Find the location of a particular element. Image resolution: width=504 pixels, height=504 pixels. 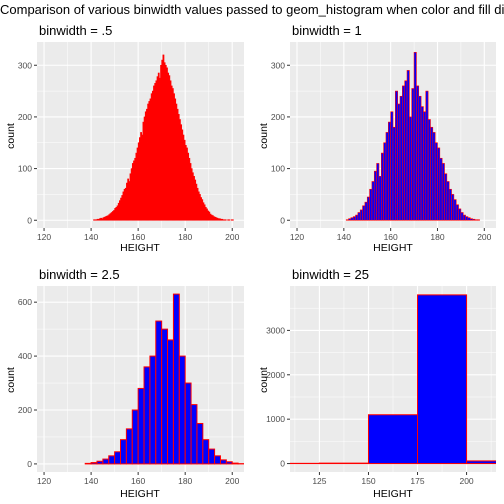

y-tick-label: 400 is located at coordinates (25, 356).